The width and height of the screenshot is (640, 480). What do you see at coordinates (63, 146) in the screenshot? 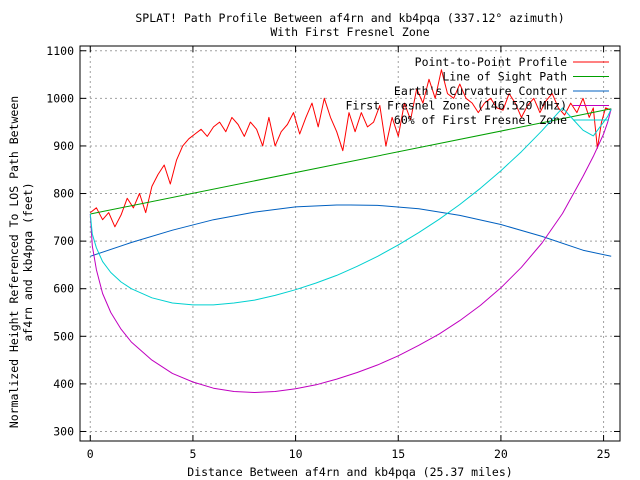
I see `y-tick-label: 900` at bounding box center [63, 146].